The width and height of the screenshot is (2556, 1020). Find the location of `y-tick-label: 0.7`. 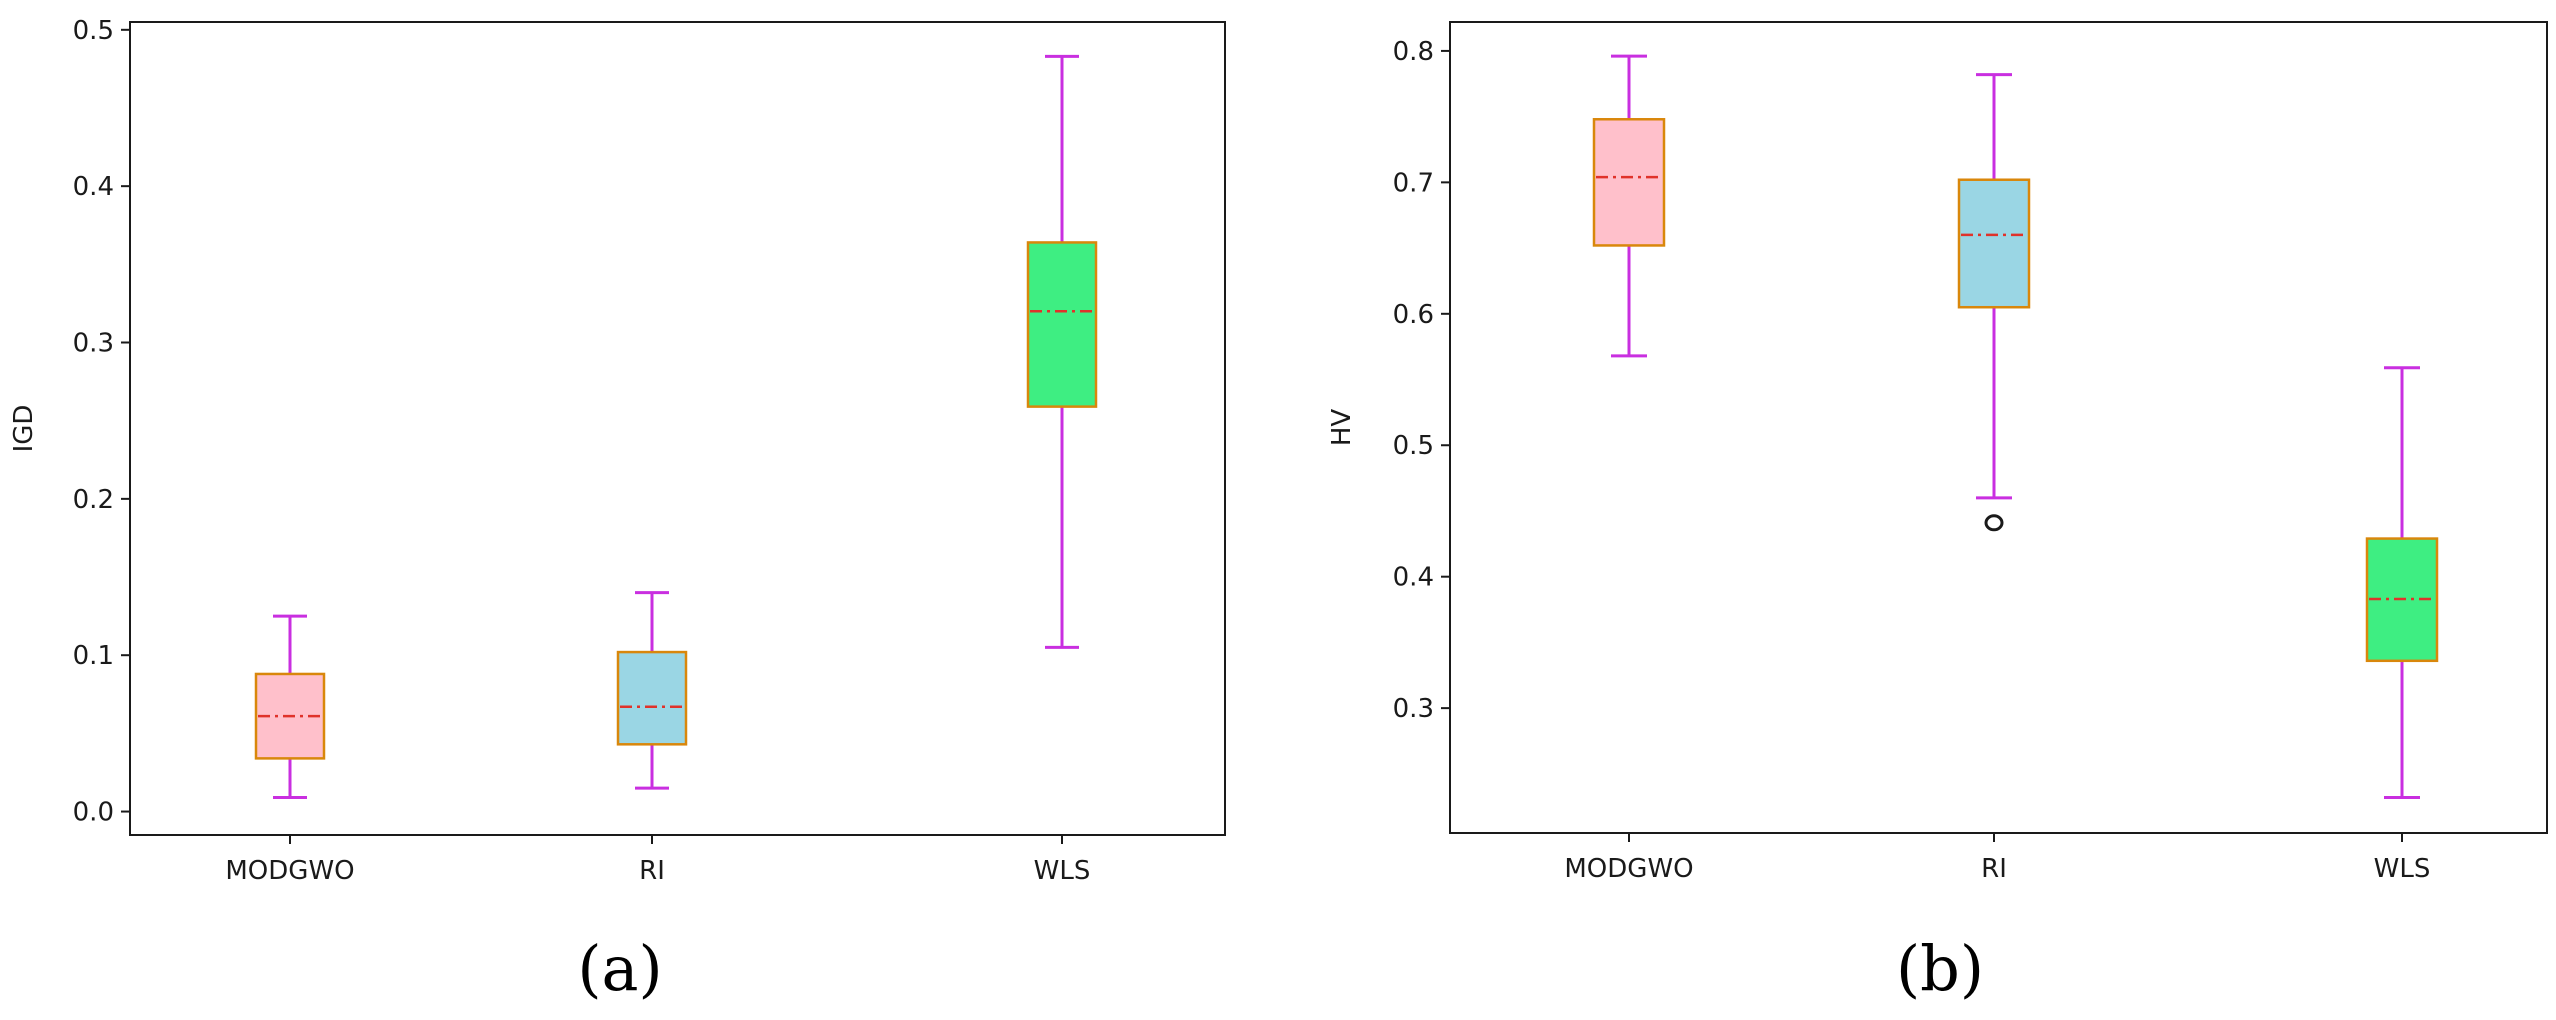

y-tick-label: 0.7 is located at coordinates (1413, 183).